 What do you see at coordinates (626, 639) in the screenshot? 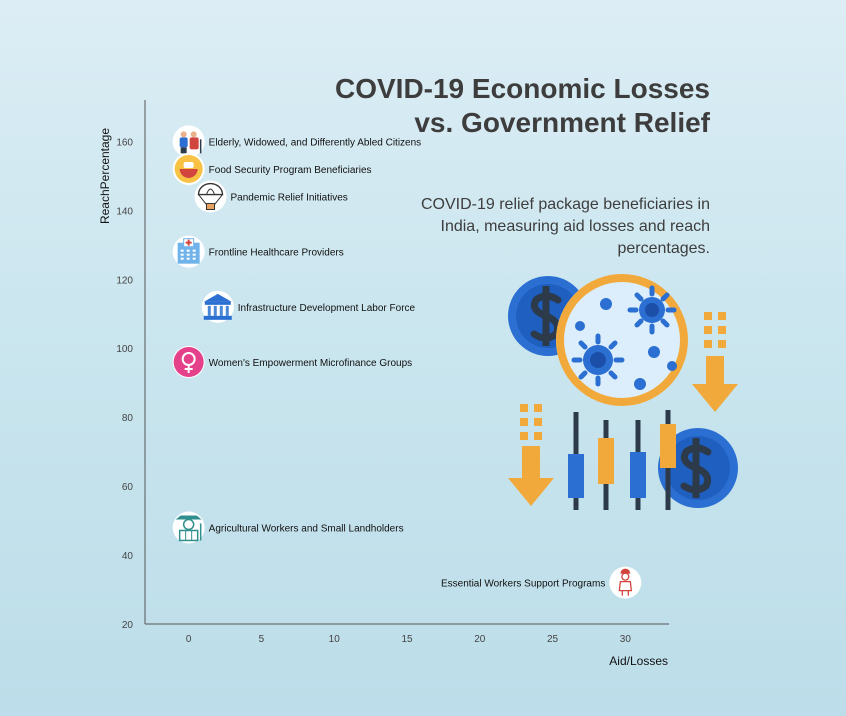
I see `x-tick-label: 30` at bounding box center [626, 639].